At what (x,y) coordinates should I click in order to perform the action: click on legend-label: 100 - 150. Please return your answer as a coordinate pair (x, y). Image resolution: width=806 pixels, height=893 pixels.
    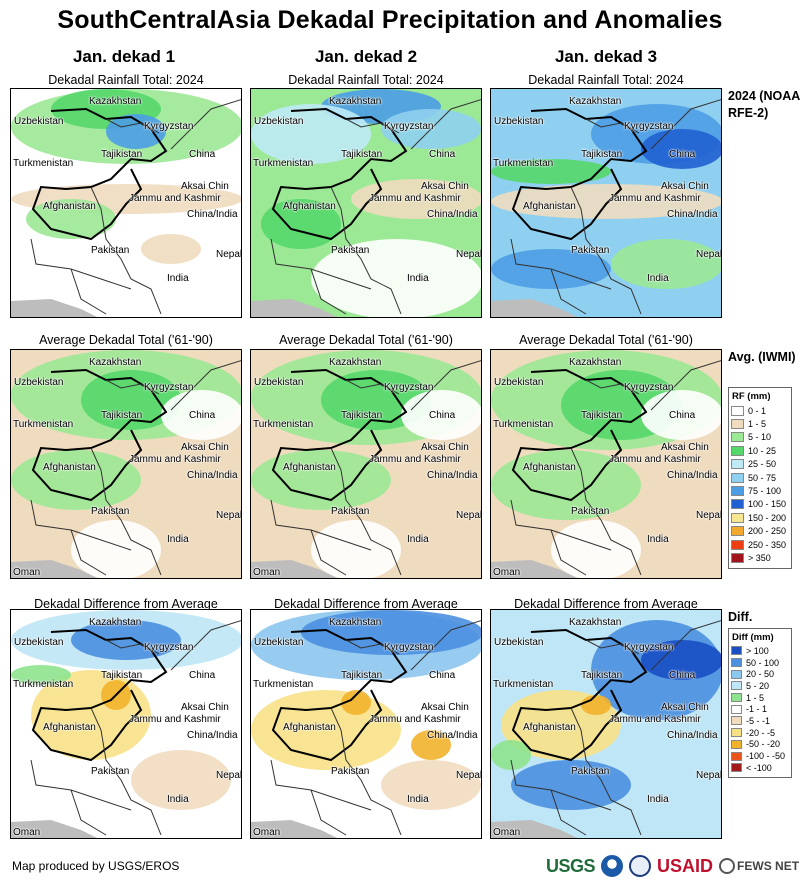
    Looking at the image, I should click on (767, 504).